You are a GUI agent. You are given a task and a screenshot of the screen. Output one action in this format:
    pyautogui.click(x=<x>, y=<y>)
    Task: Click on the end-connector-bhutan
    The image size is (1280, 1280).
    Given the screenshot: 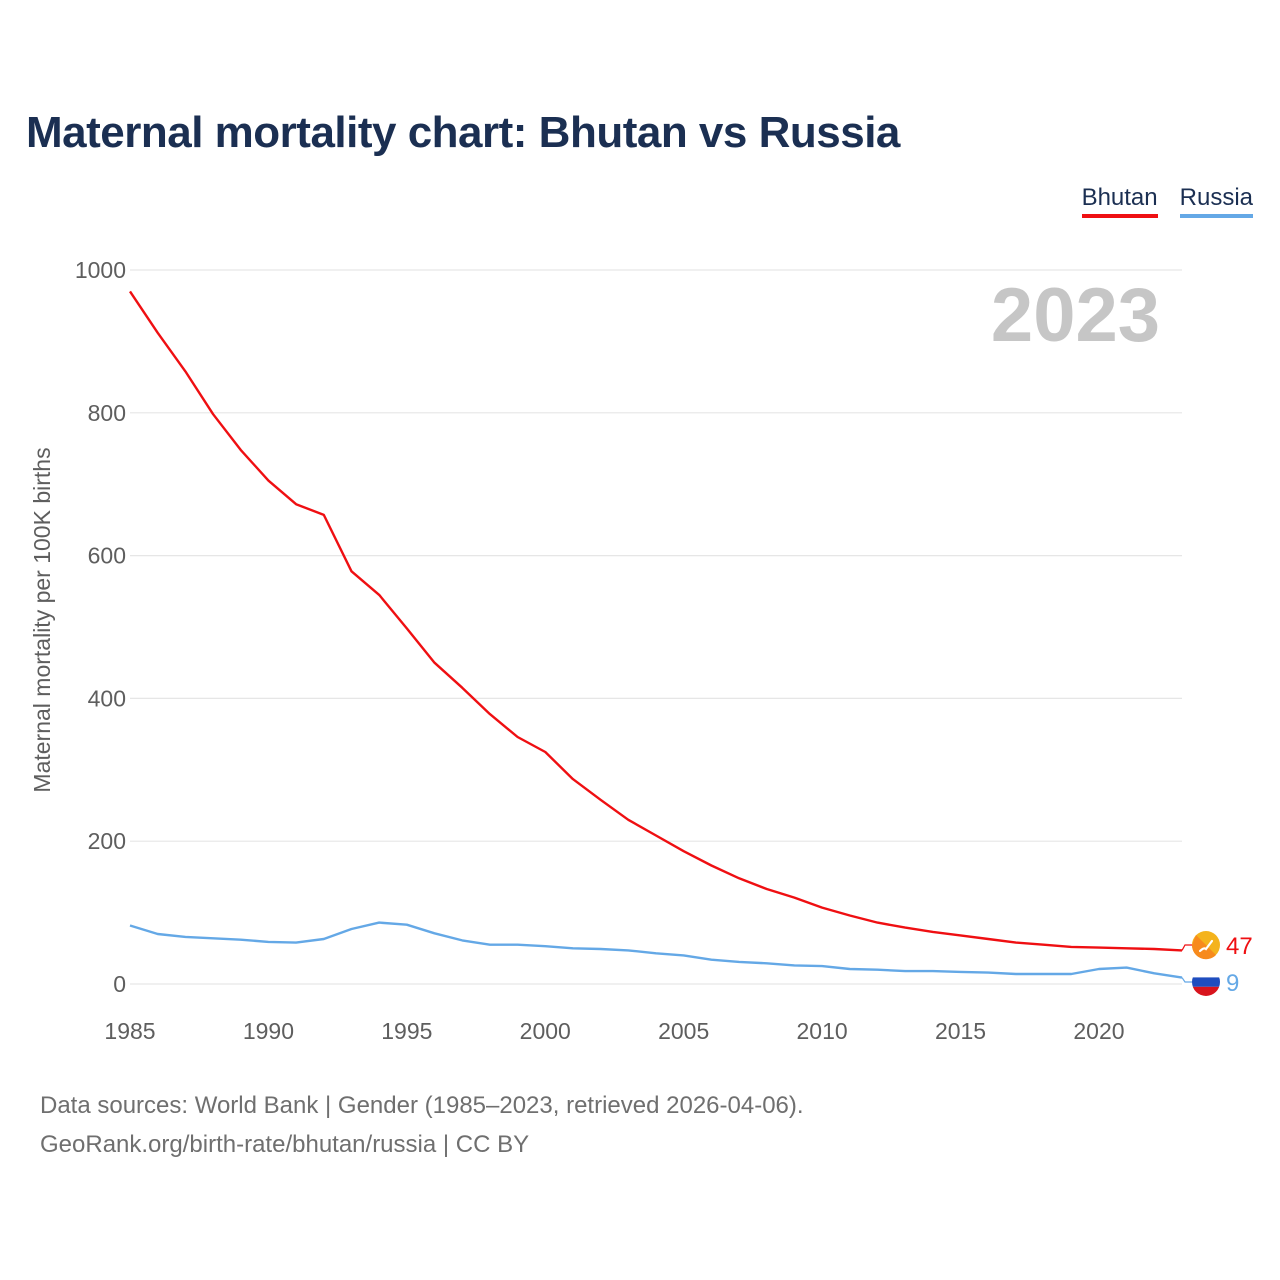 What is the action you would take?
    pyautogui.click(x=1186, y=947)
    